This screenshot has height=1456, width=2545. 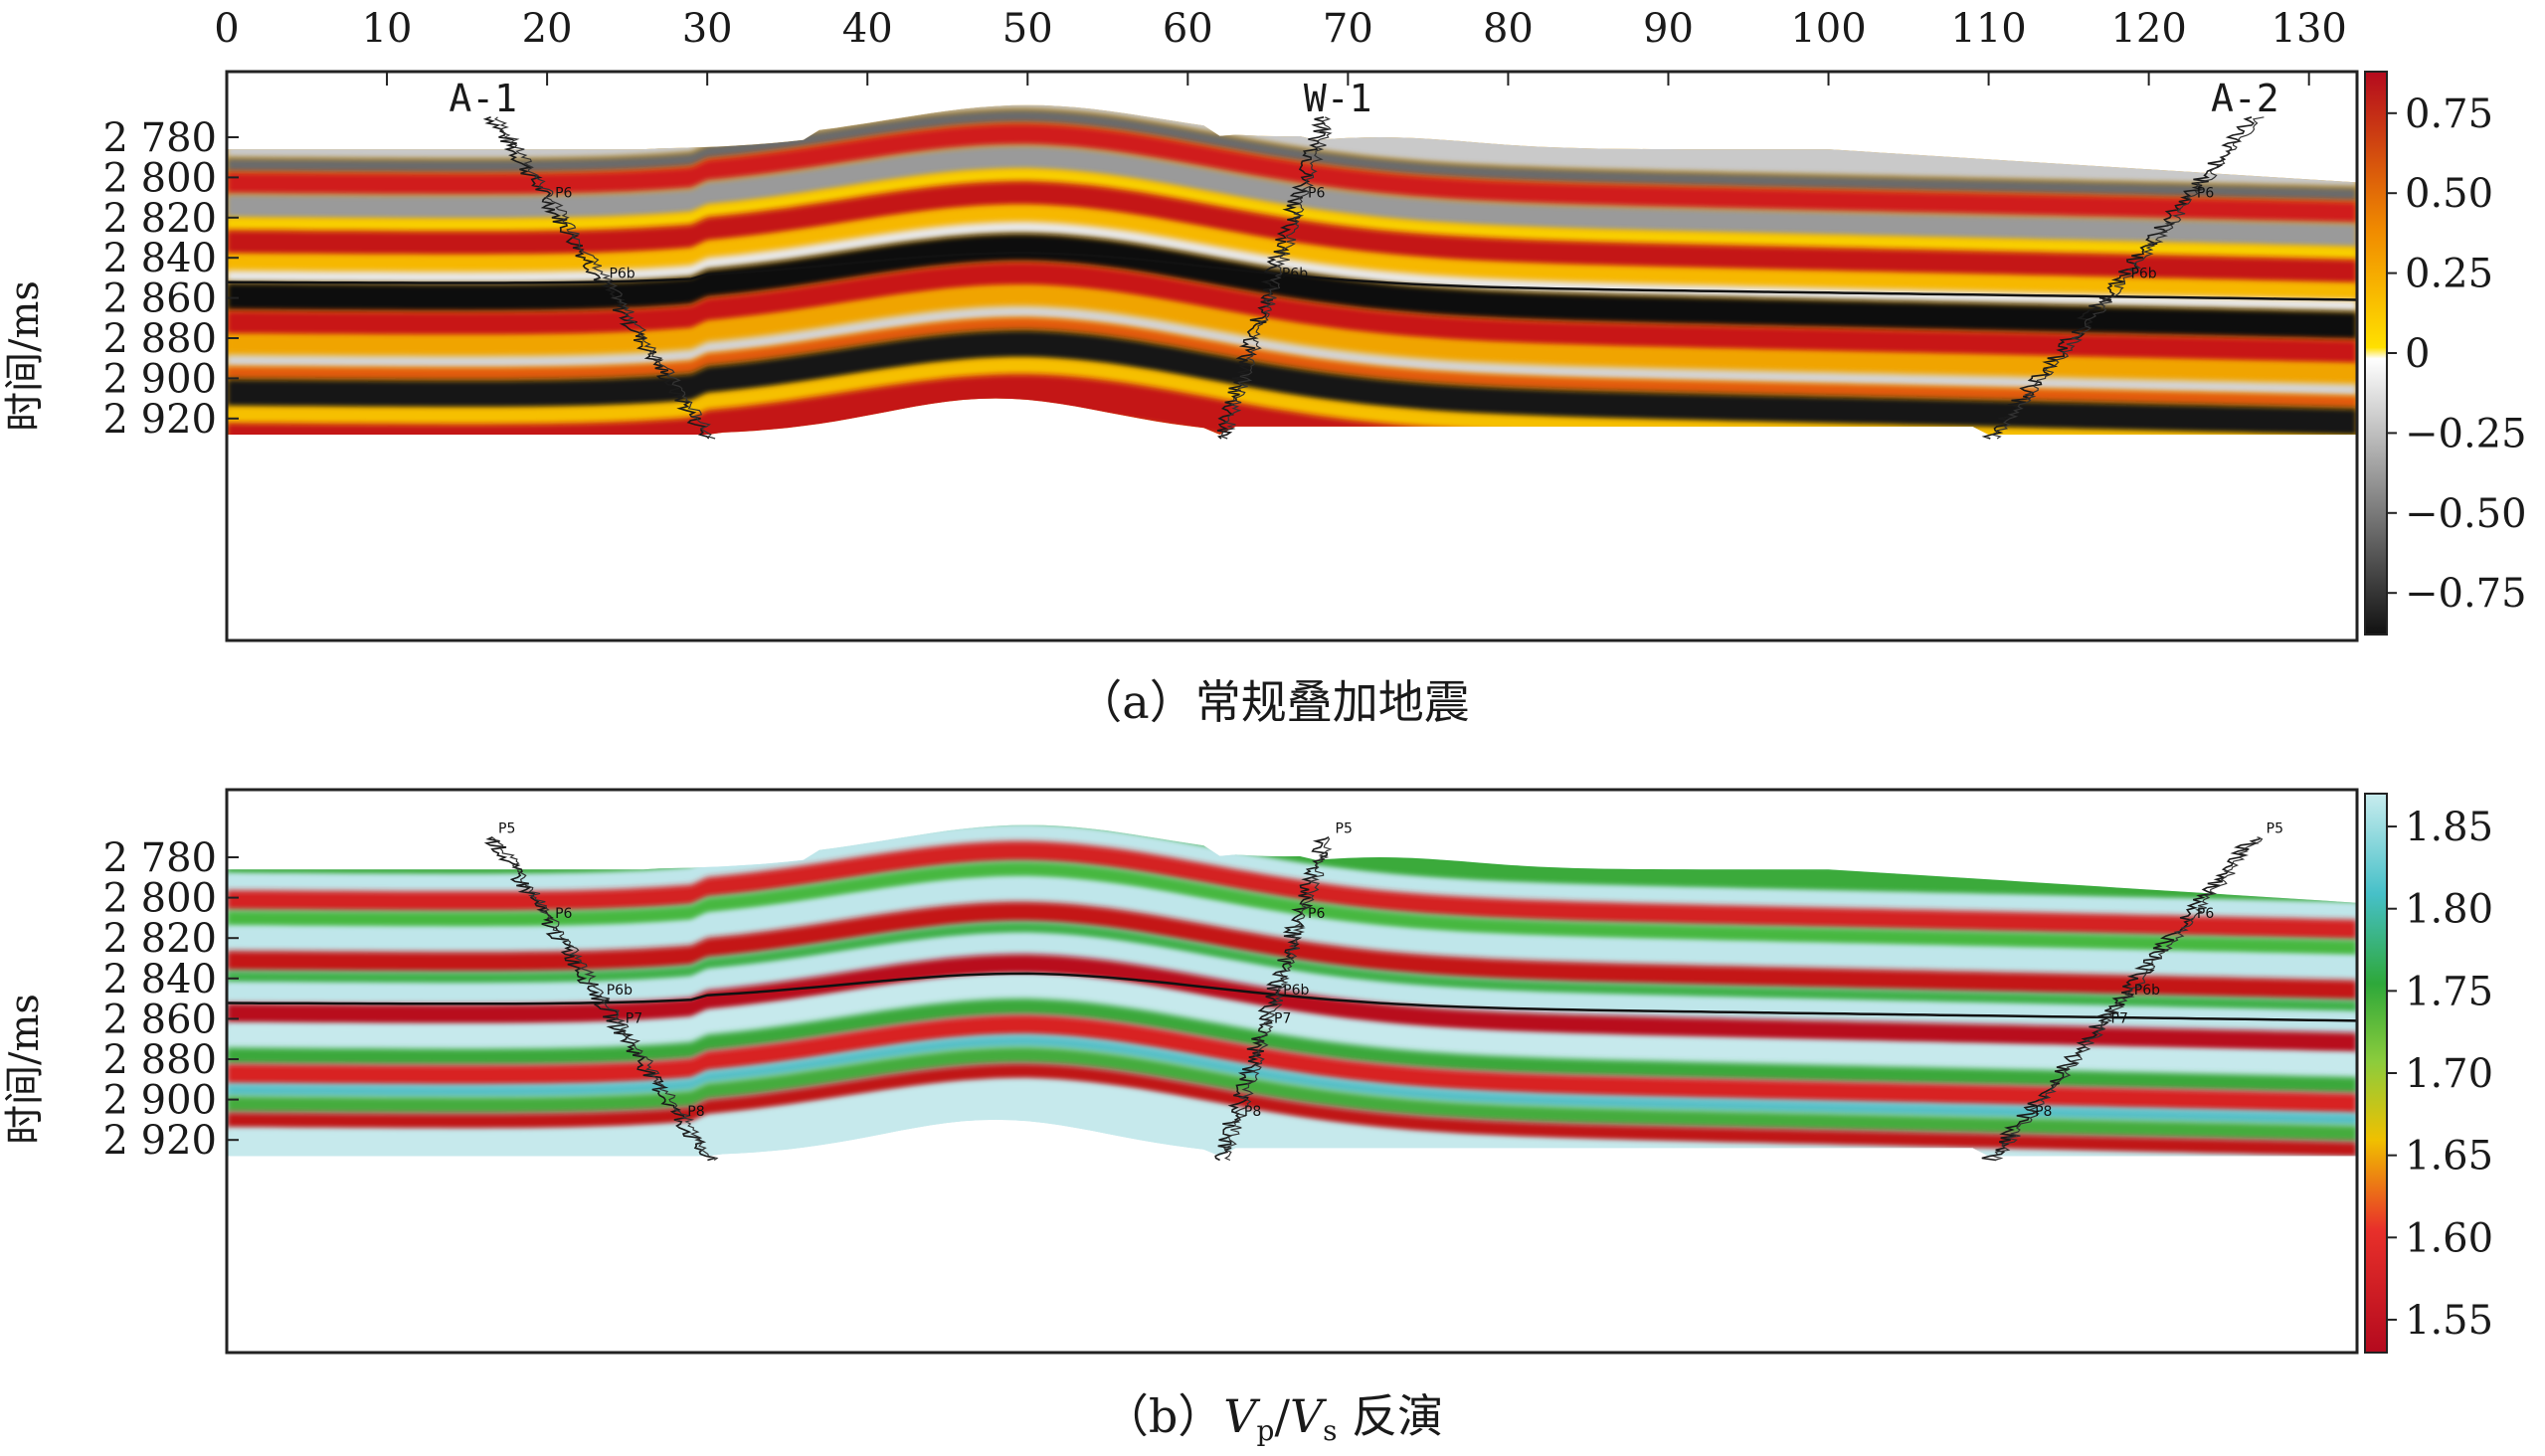 What do you see at coordinates (707, 29) in the screenshot?
I see `x-tick-label: 30` at bounding box center [707, 29].